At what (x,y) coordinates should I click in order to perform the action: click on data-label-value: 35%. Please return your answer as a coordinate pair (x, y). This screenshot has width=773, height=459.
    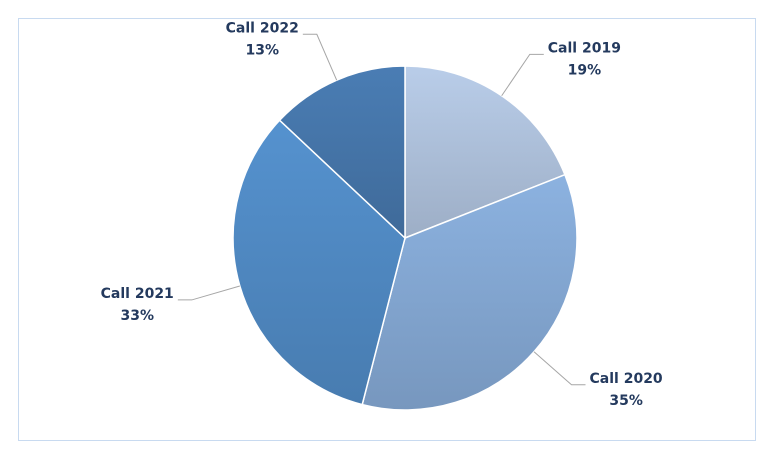
    Looking at the image, I should click on (626, 401).